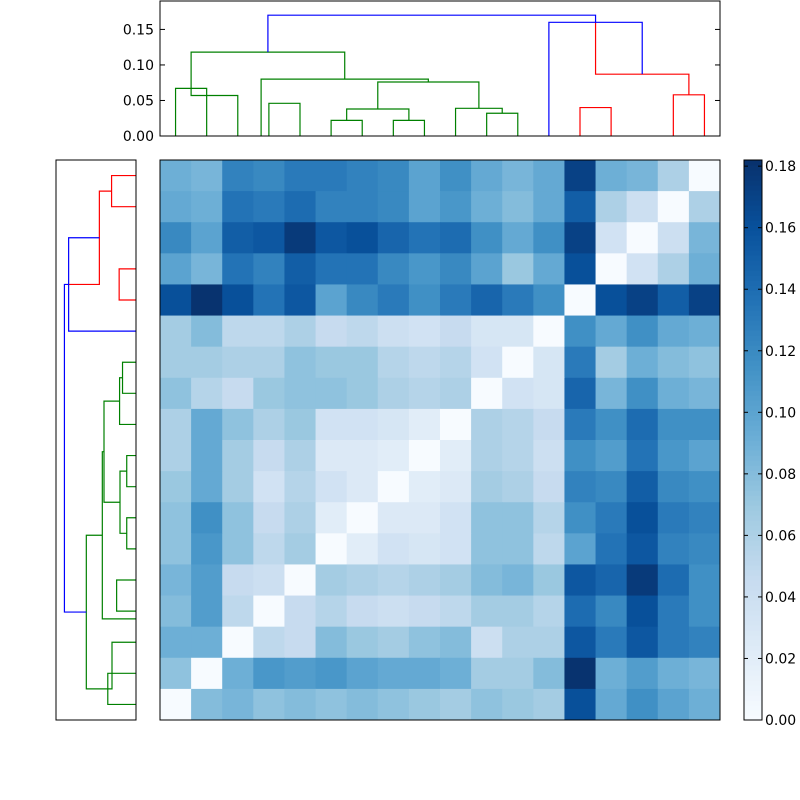 The width and height of the screenshot is (800, 800). What do you see at coordinates (689, 115) in the screenshot?
I see `top-dendrogram-link` at bounding box center [689, 115].